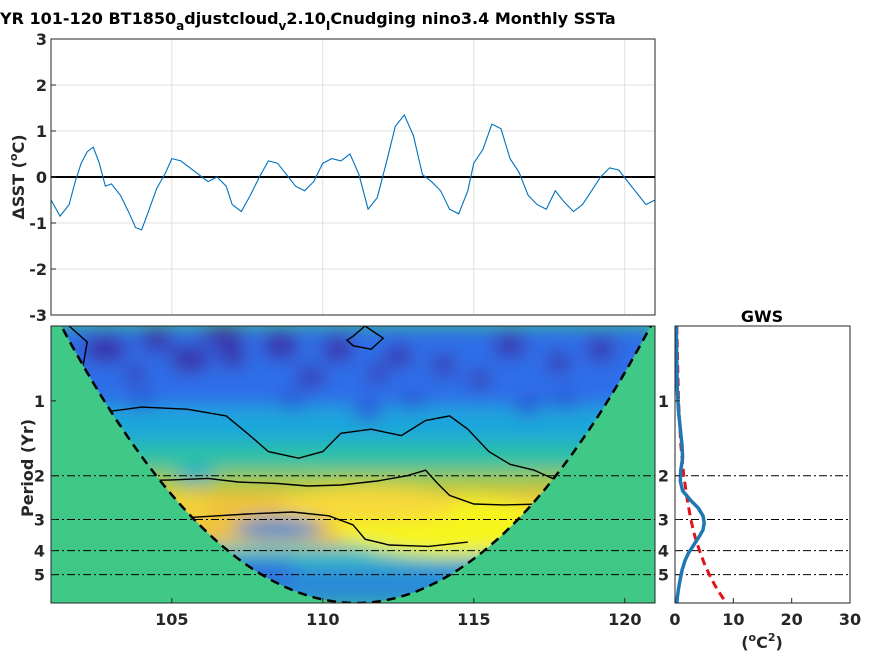 The image size is (875, 656). What do you see at coordinates (27, 468) in the screenshot?
I see `wavelet-y-label: Period (Yr)` at bounding box center [27, 468].